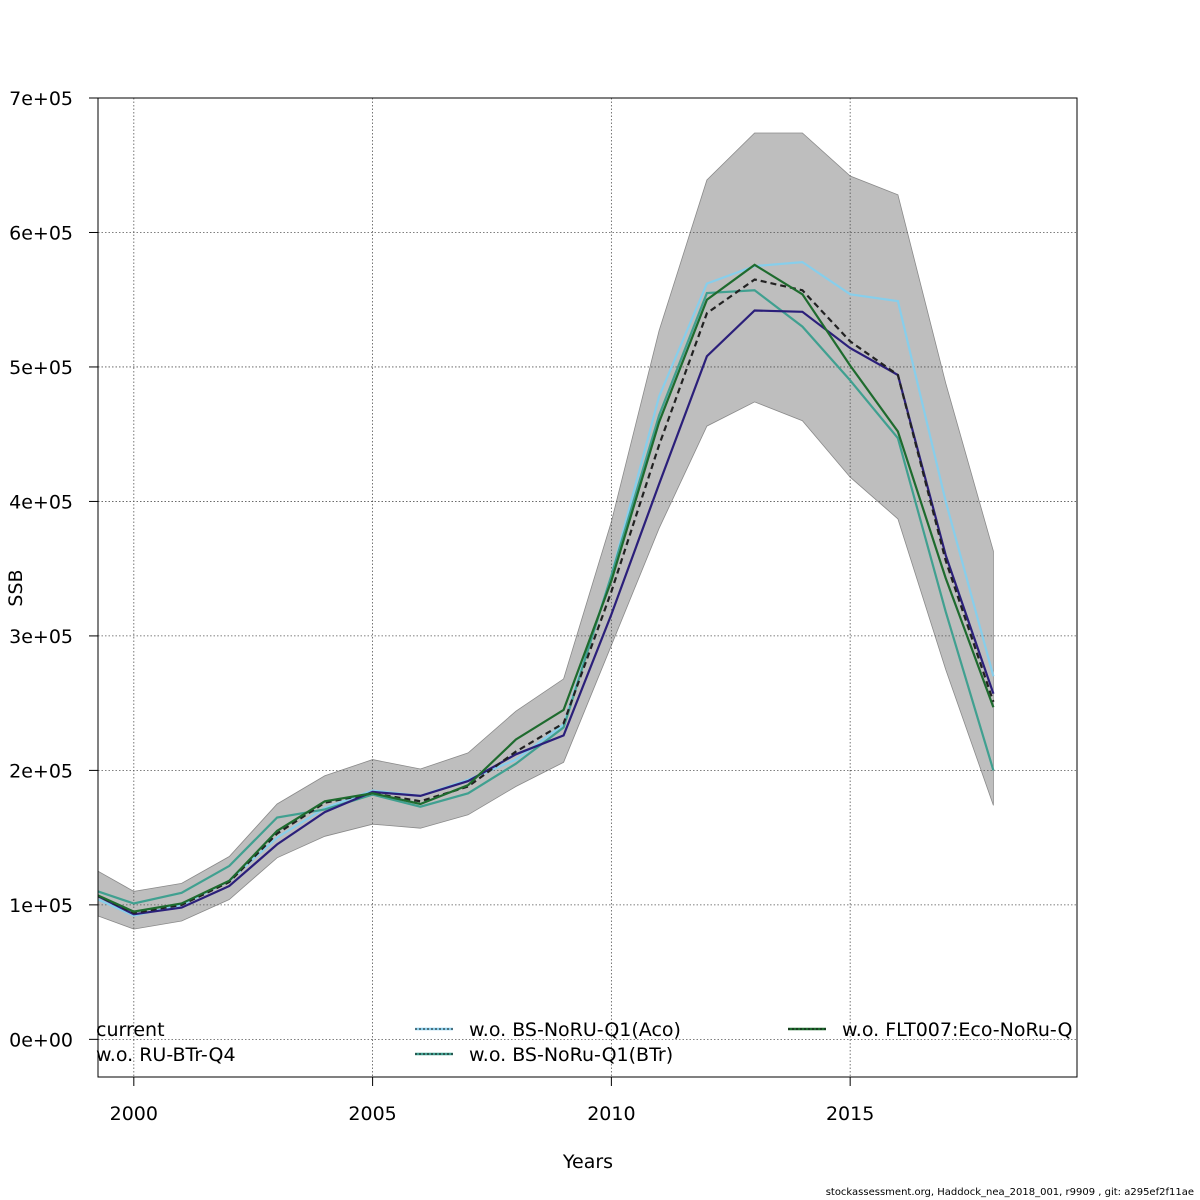 This screenshot has width=1200, height=1200. What do you see at coordinates (41, 637) in the screenshot?
I see `y-tick-label: 3e+05` at bounding box center [41, 637].